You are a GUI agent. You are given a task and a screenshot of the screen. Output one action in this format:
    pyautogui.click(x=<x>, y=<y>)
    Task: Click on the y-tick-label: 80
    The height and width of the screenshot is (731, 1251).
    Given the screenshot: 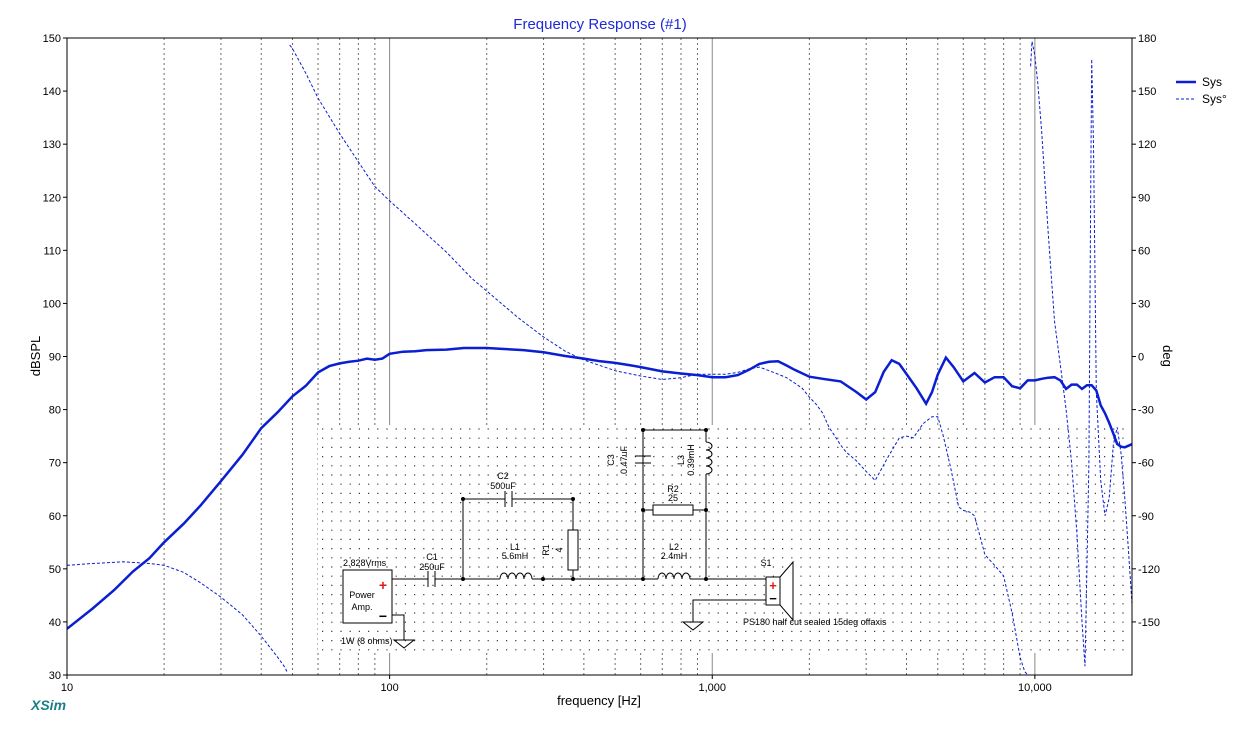 What is the action you would take?
    pyautogui.click(x=55, y=411)
    